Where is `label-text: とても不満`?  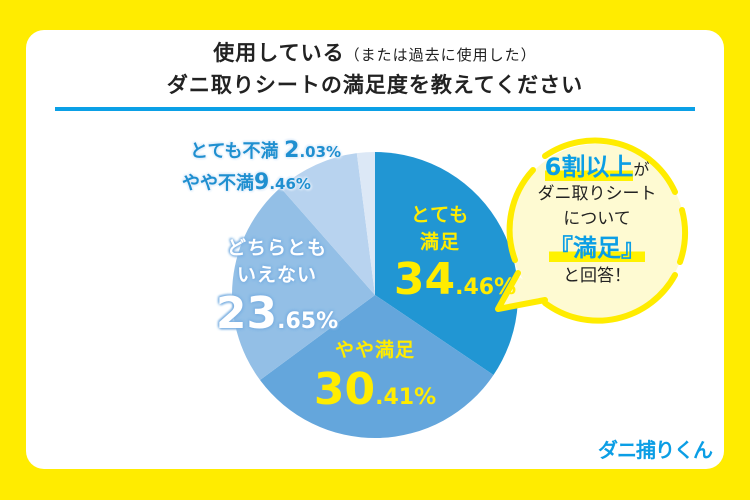 label-text: とても不満 is located at coordinates (234, 151).